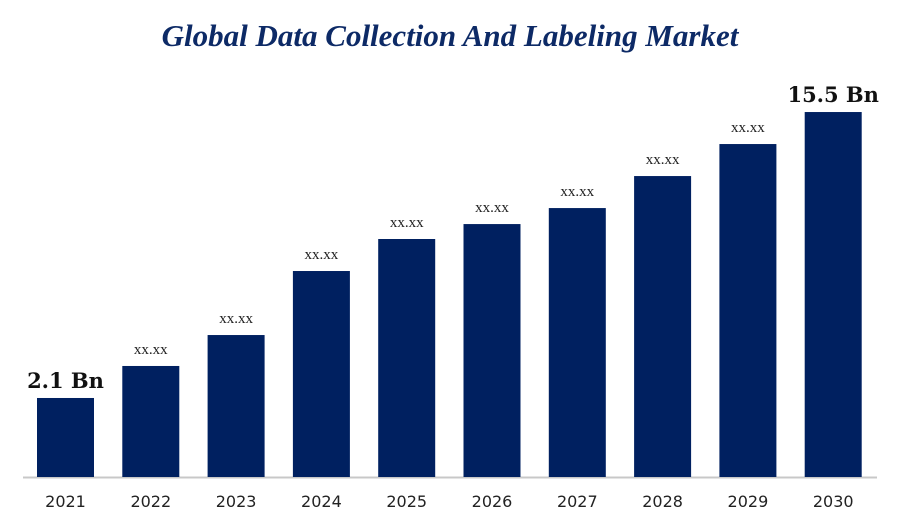 The height and width of the screenshot is (525, 900). Describe the element at coordinates (663, 327) in the screenshot. I see `bar-2028` at that location.